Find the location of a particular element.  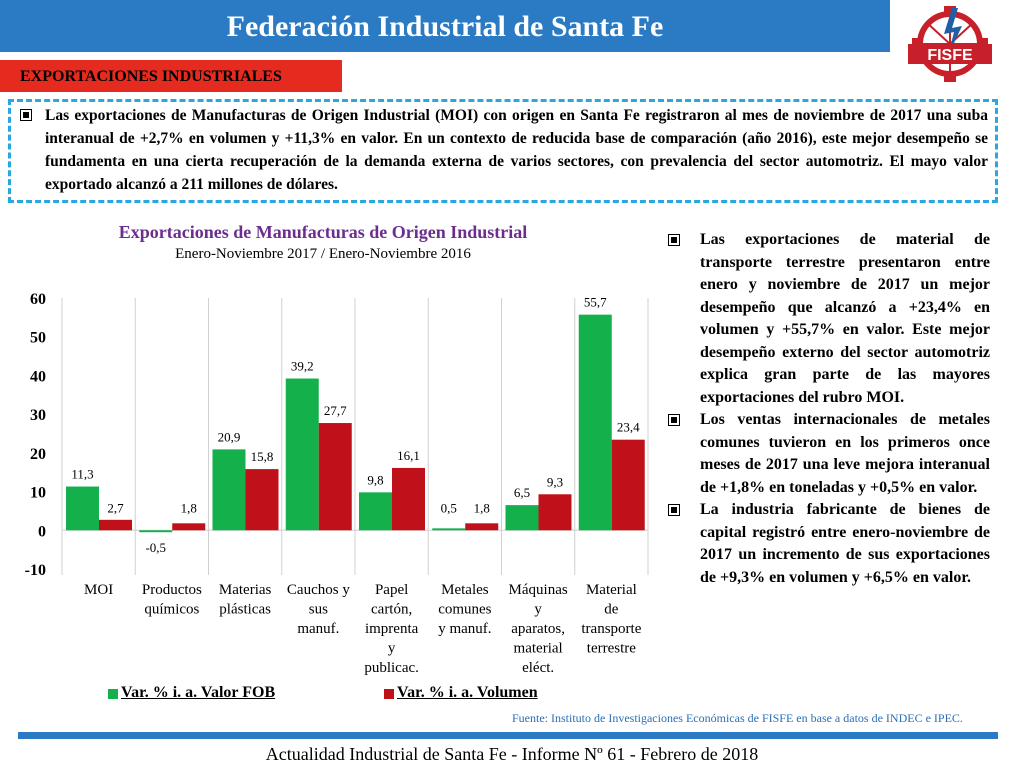

data-label: 16,1 is located at coordinates (408, 455).